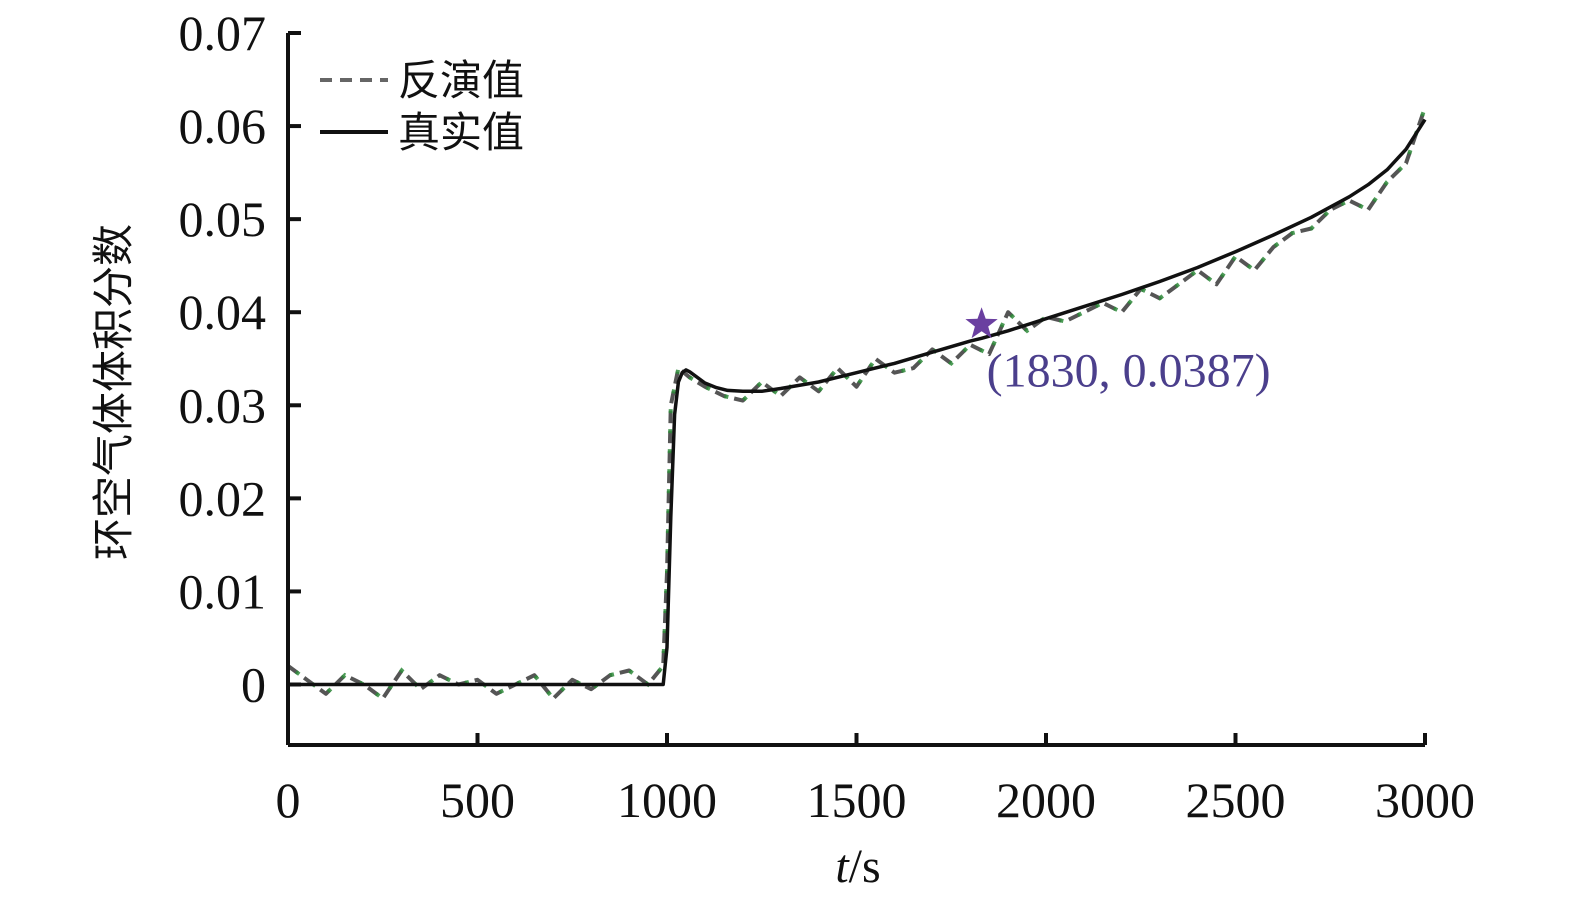 The height and width of the screenshot is (905, 1575). Describe the element at coordinates (865, 866) in the screenshot. I see `x-axis-label-unit: /s` at that location.